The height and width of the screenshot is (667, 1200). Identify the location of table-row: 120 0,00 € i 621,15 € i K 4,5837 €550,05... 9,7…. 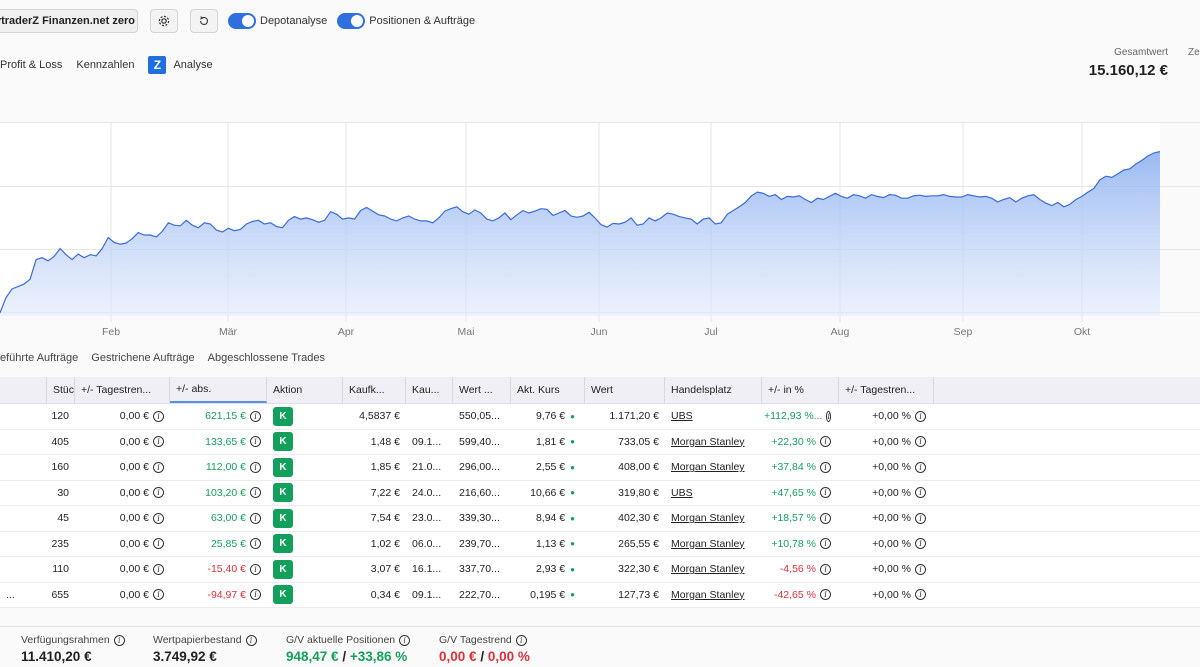
(600, 417).